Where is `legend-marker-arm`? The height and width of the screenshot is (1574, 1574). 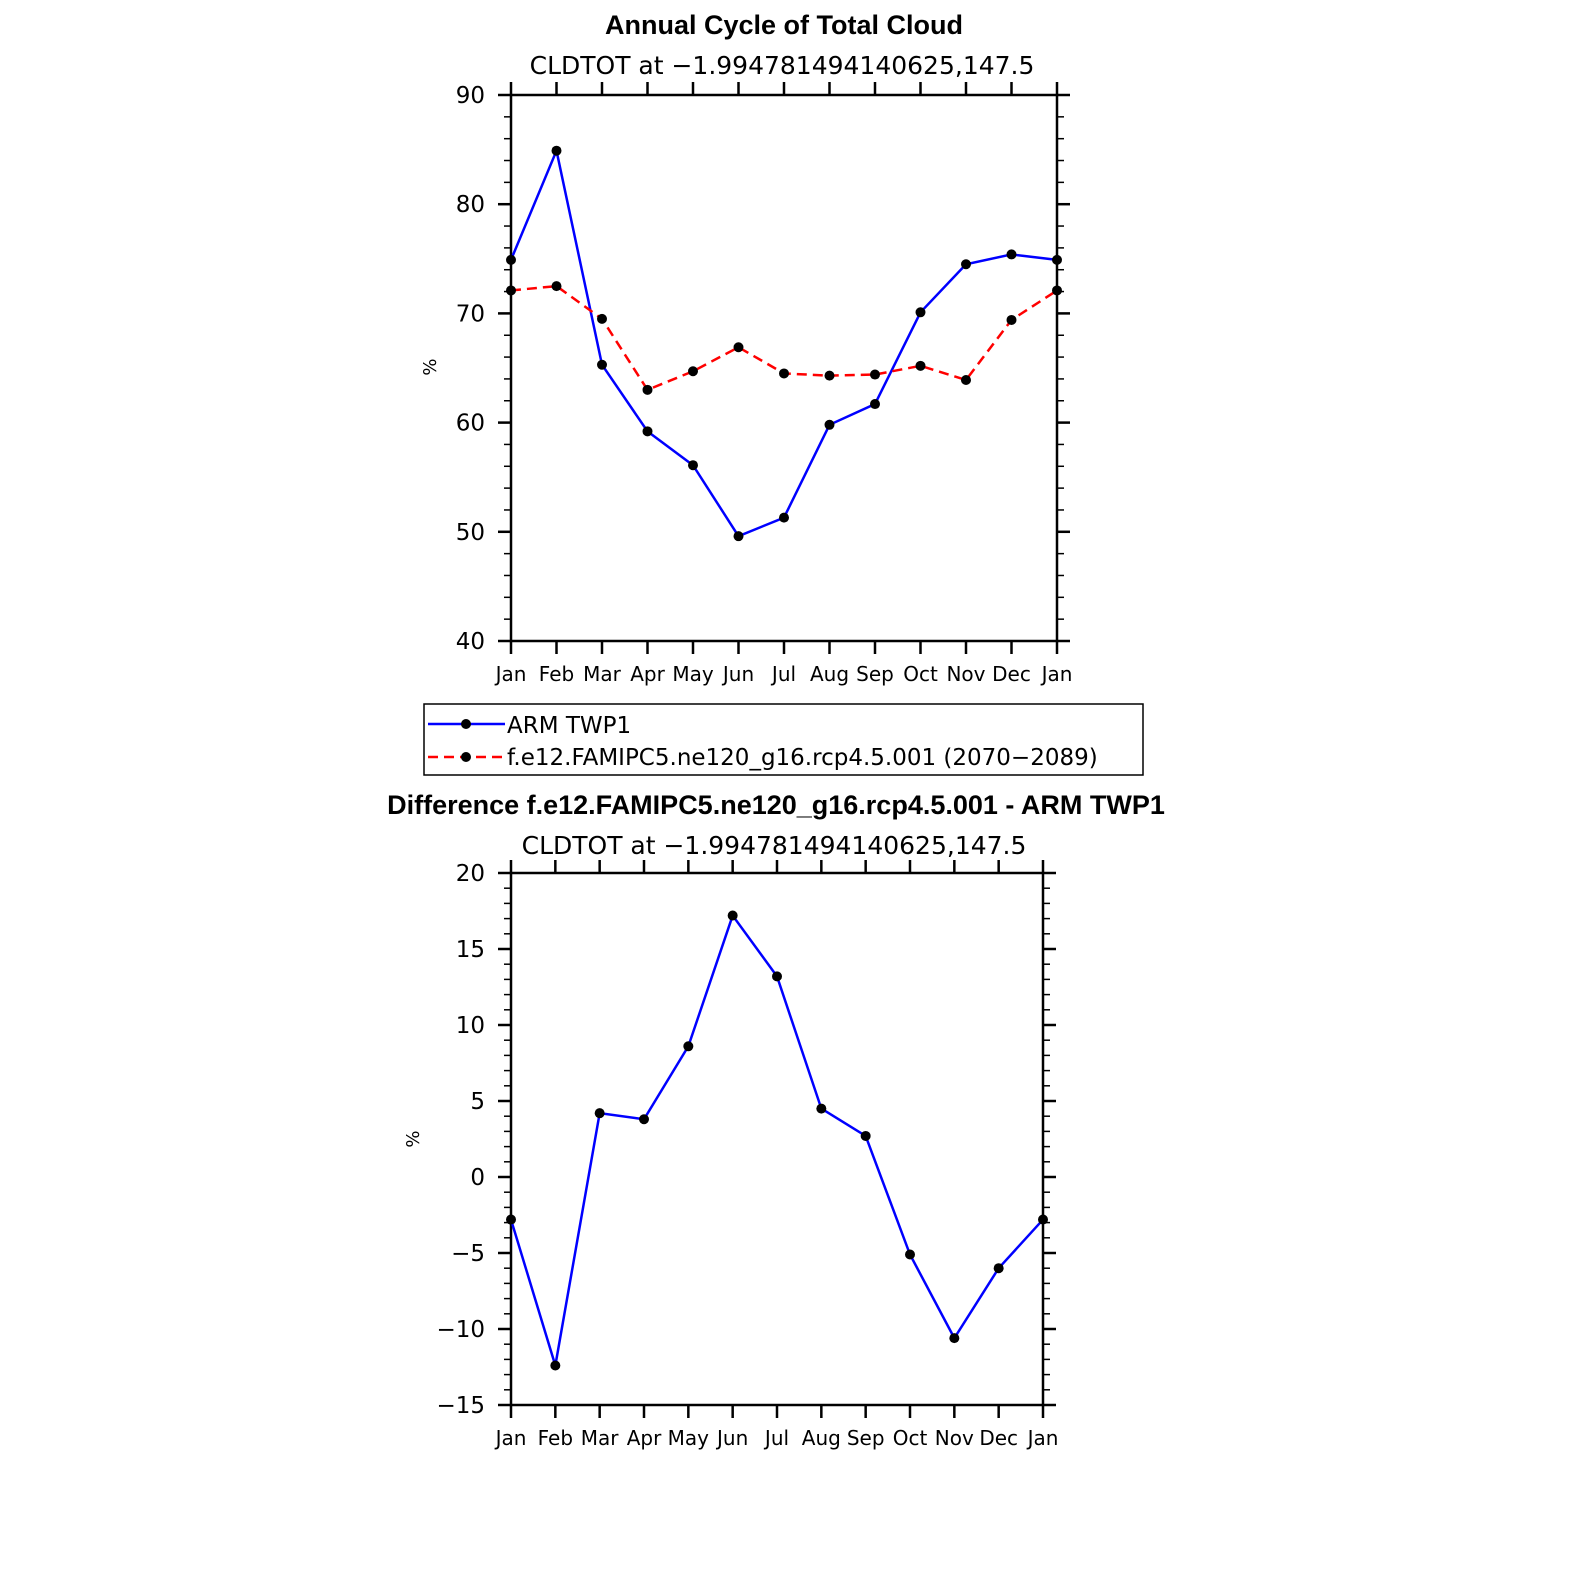 legend-marker-arm is located at coordinates (466, 724).